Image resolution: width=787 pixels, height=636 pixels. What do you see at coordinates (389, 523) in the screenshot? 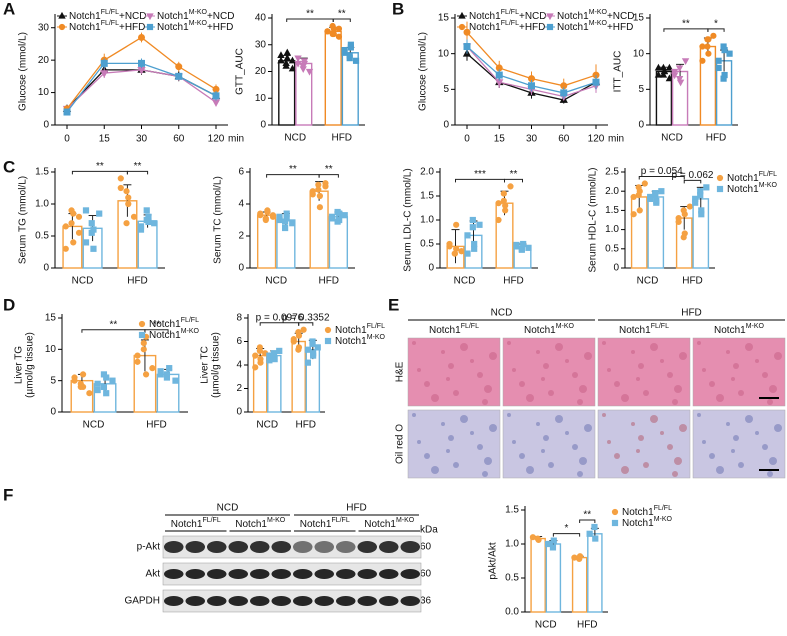
I see `column-label: Notch1M-KO` at bounding box center [389, 523].